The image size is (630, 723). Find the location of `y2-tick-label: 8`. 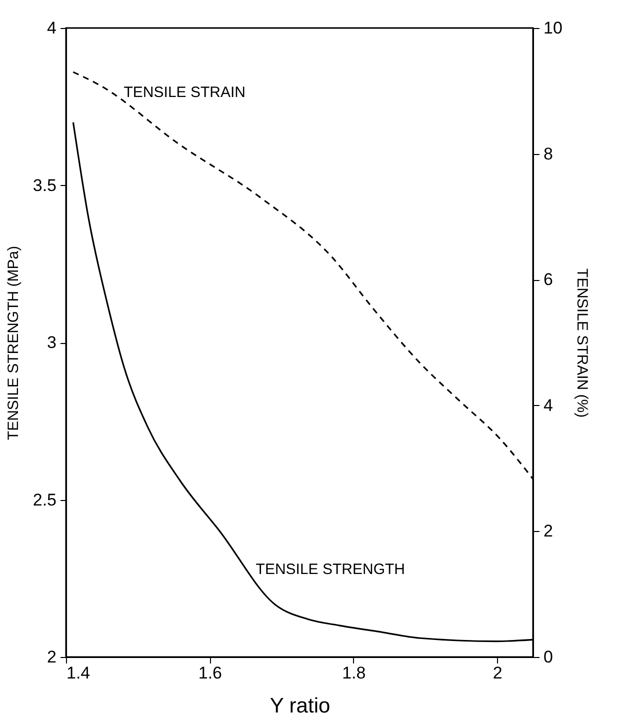

y2-tick-label: 8 is located at coordinates (548, 154).